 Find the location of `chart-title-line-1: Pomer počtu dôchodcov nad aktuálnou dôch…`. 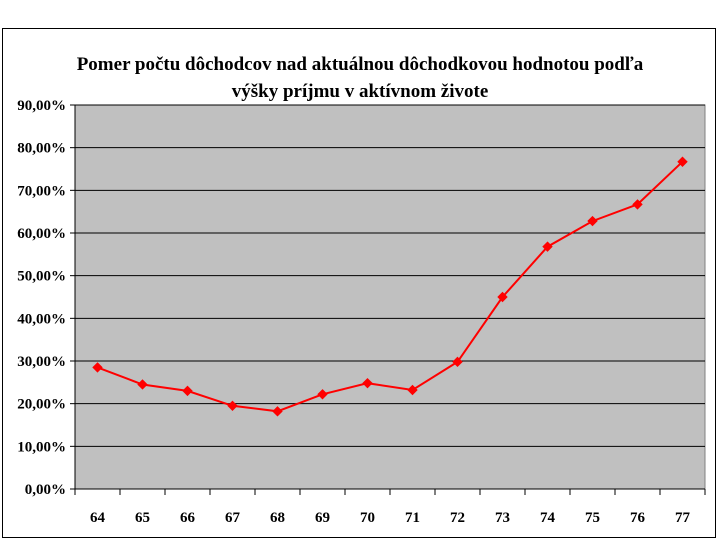

chart-title-line-1: Pomer počtu dôchodcov nad aktuálnou dôch… is located at coordinates (360, 64).